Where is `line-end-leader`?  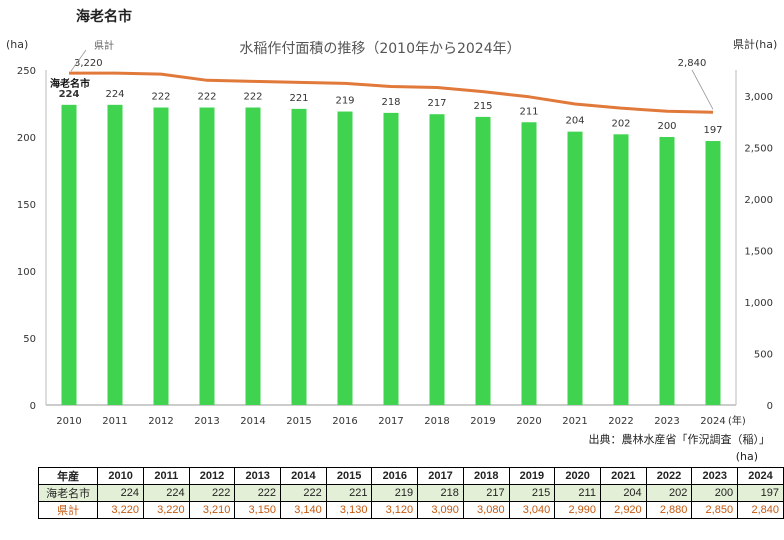 line-end-leader is located at coordinates (702, 89).